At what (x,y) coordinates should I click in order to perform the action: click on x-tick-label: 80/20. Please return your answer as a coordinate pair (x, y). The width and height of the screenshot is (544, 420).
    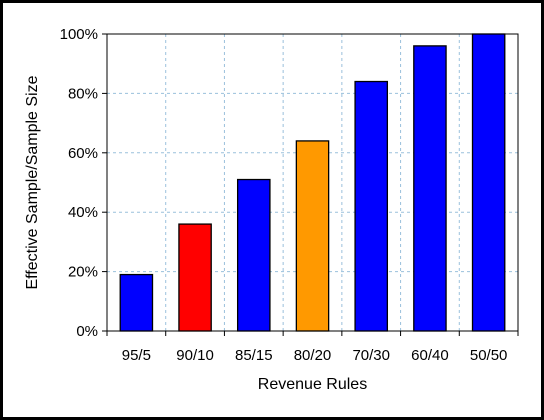
    Looking at the image, I should click on (313, 355).